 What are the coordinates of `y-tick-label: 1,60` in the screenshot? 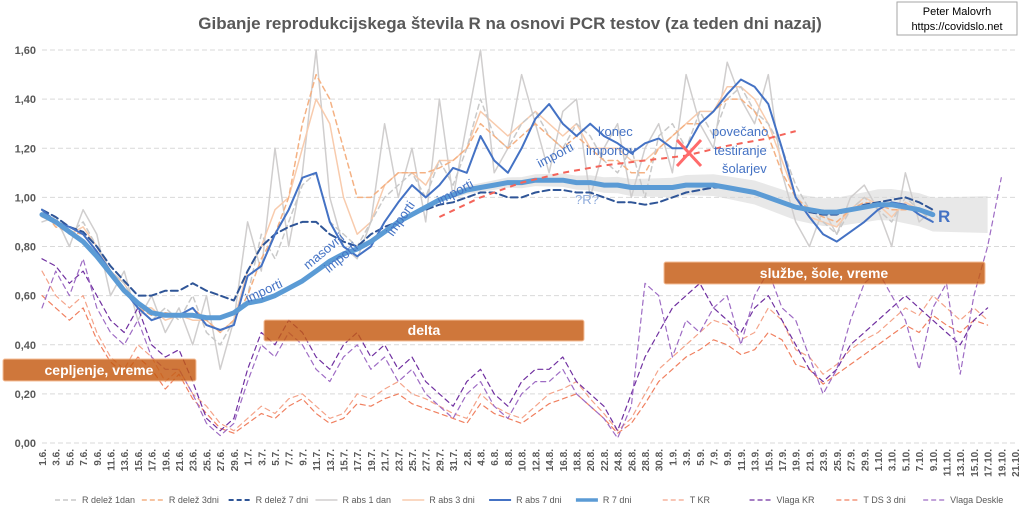 It's located at (25, 51).